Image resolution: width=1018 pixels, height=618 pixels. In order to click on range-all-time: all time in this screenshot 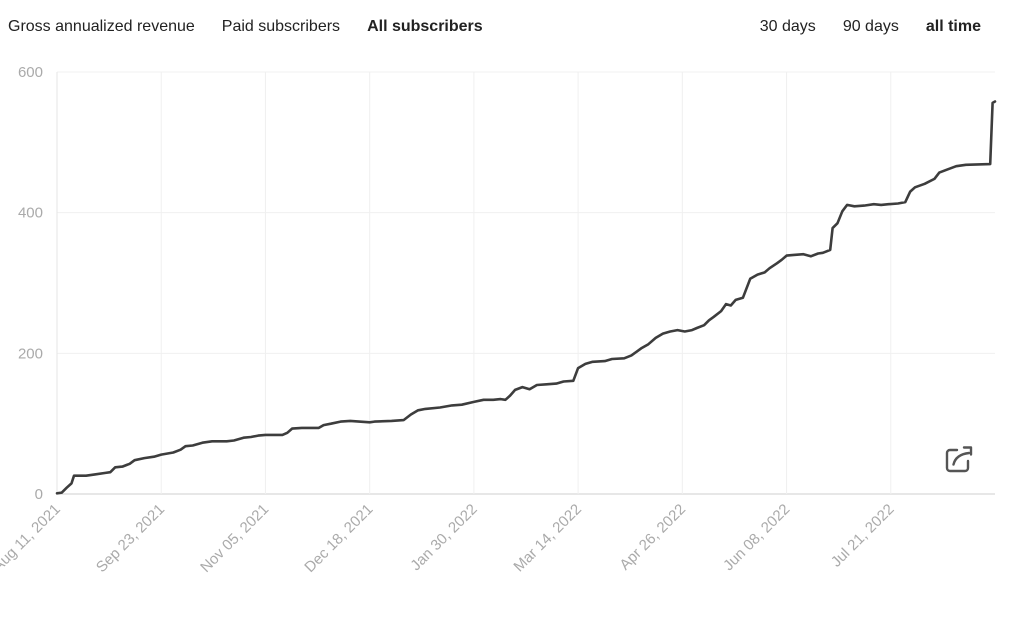, I will do `click(953, 26)`.